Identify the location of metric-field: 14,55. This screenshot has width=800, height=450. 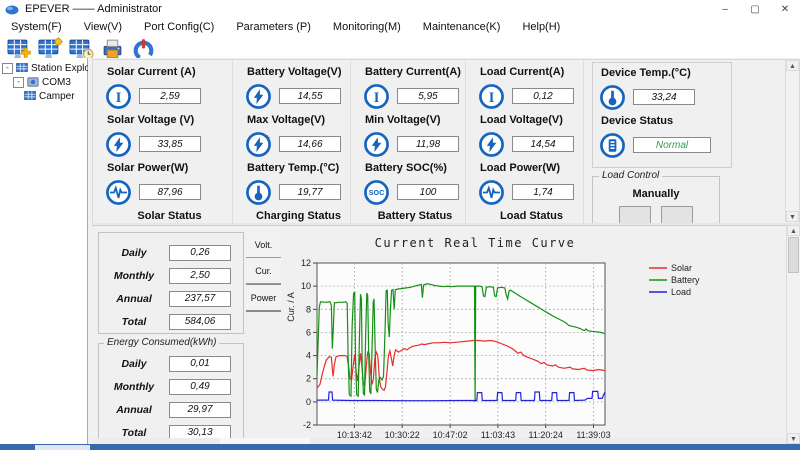
(310, 96).